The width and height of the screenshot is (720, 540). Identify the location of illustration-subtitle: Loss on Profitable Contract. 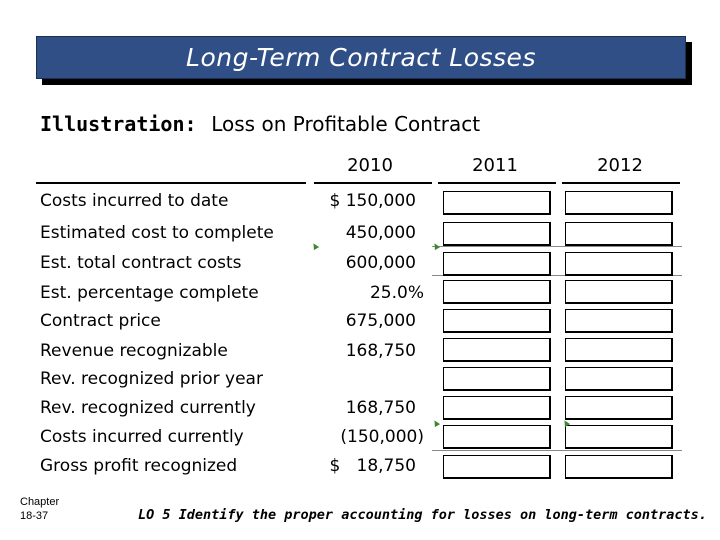
(346, 124).